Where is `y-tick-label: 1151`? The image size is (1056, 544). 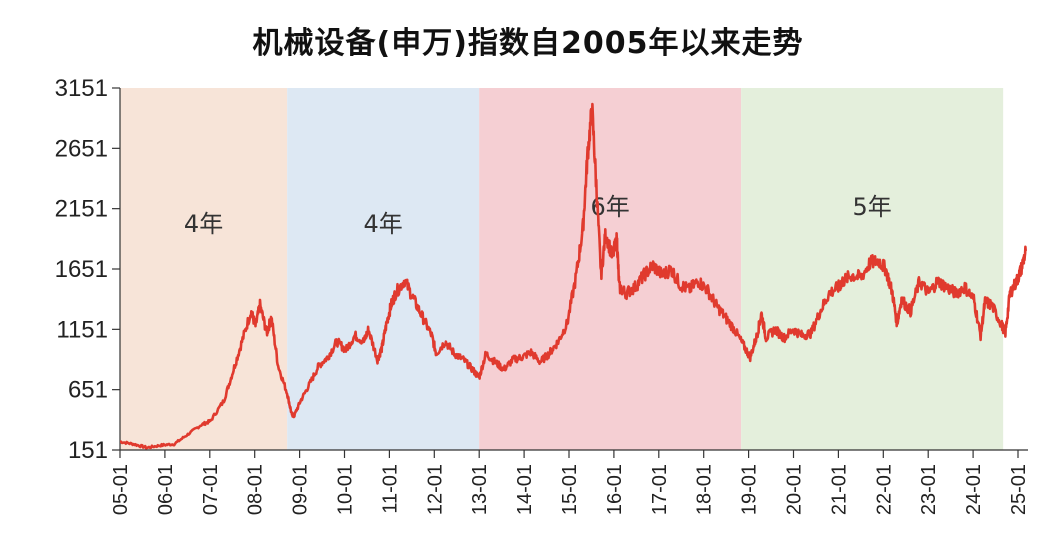 y-tick-label: 1151 is located at coordinates (82, 329).